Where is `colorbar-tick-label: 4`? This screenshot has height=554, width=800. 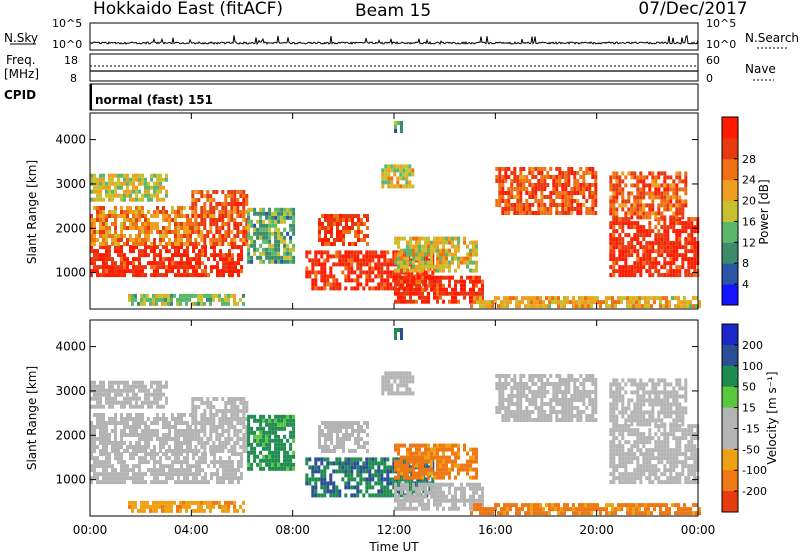 colorbar-tick-label: 4 is located at coordinates (745, 284).